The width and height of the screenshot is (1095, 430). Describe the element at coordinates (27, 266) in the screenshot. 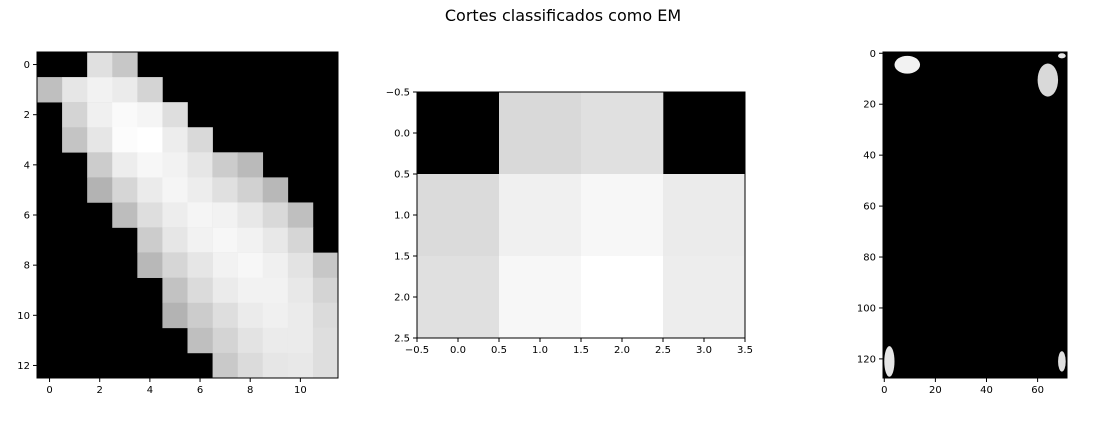

I see `y-tick-label: 8` at that location.